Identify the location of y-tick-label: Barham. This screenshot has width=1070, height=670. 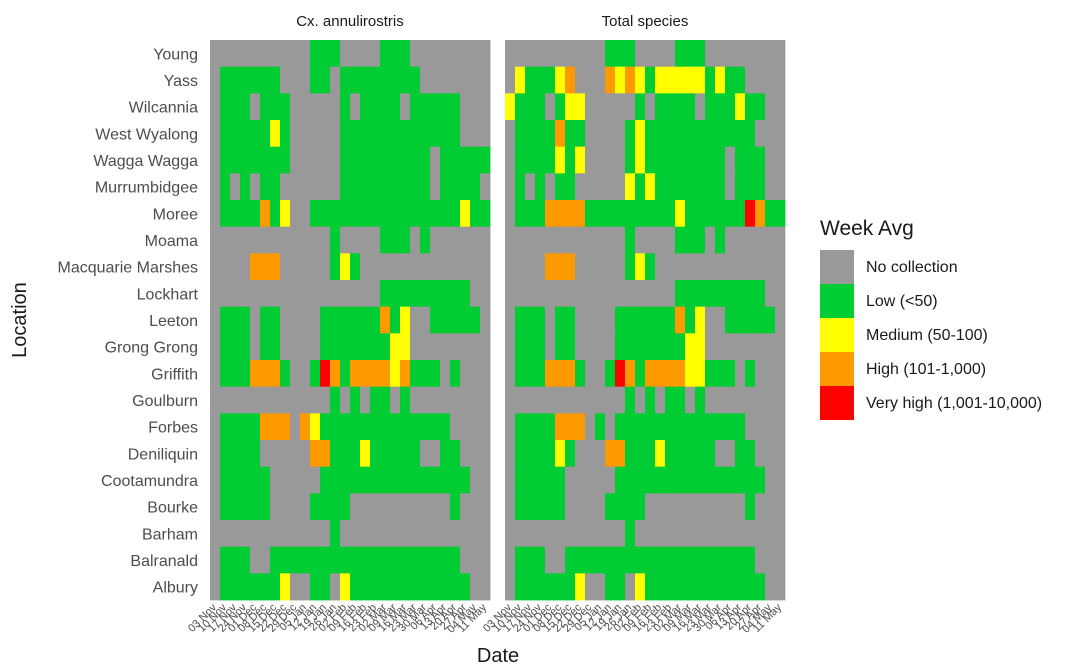
(170, 534).